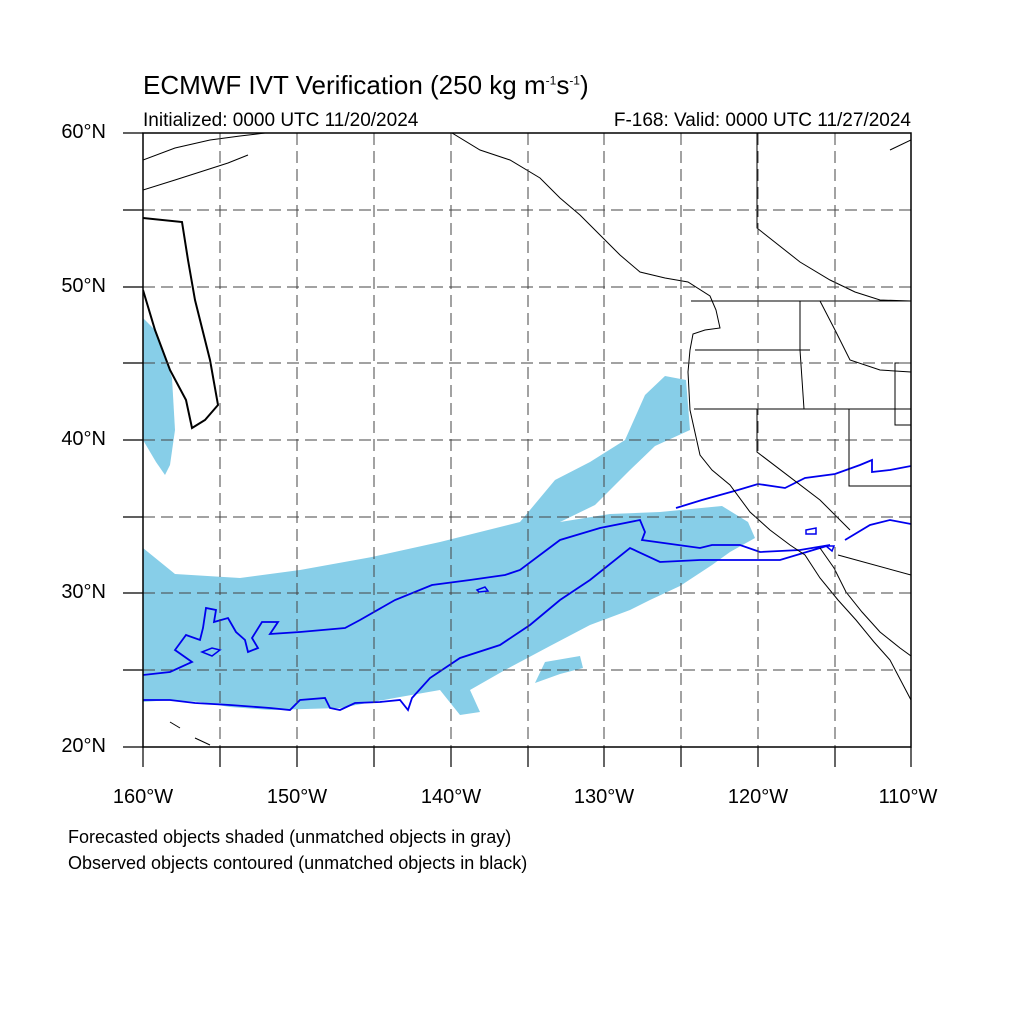 Image resolution: width=1024 pixels, height=1024 pixels. I want to click on lon-label-120w: 120°W, so click(758, 797).